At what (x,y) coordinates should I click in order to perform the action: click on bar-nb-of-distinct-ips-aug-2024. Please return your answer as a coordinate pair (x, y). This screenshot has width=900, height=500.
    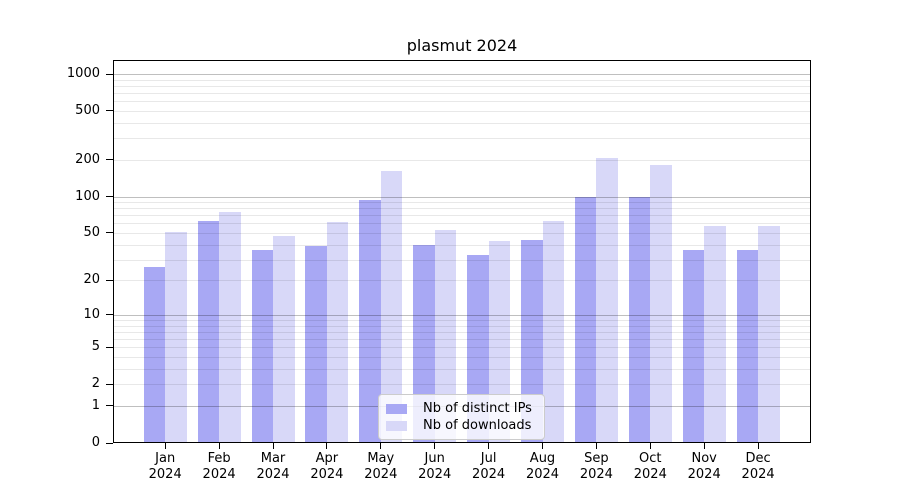
    Looking at the image, I should click on (532, 341).